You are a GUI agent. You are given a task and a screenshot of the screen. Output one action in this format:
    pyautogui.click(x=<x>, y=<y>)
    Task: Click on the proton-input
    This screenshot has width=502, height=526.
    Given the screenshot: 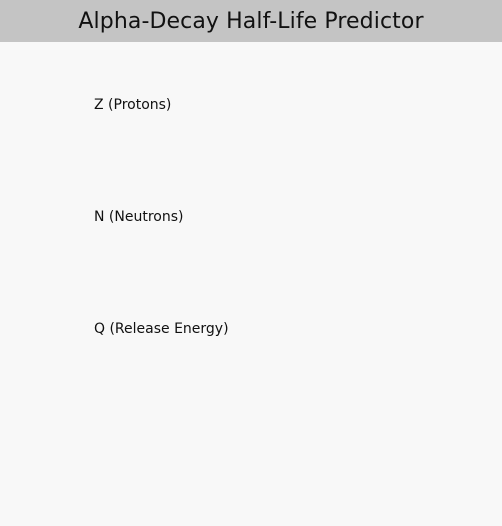 What is the action you would take?
    pyautogui.click(x=244, y=133)
    